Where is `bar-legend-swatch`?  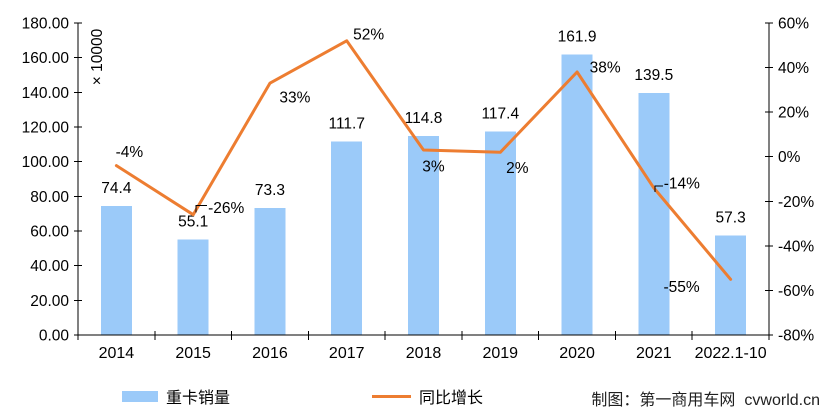
bar-legend-swatch is located at coordinates (140, 396).